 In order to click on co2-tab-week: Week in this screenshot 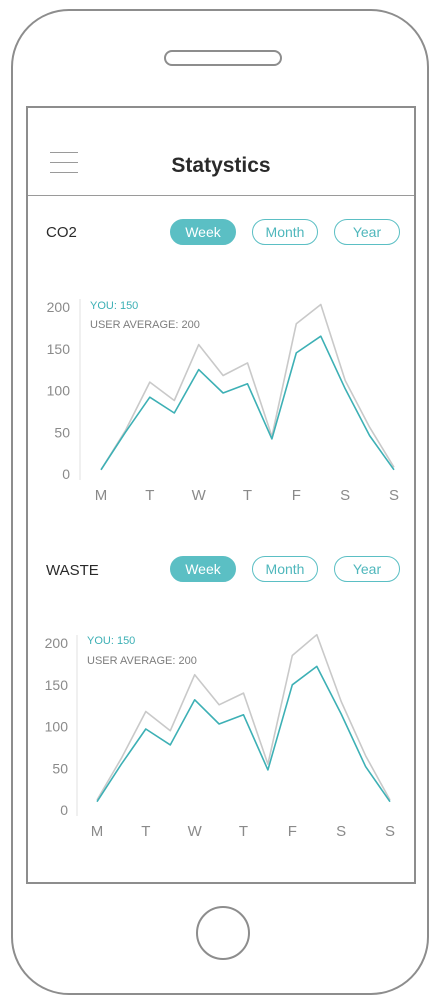, I will do `click(203, 232)`.